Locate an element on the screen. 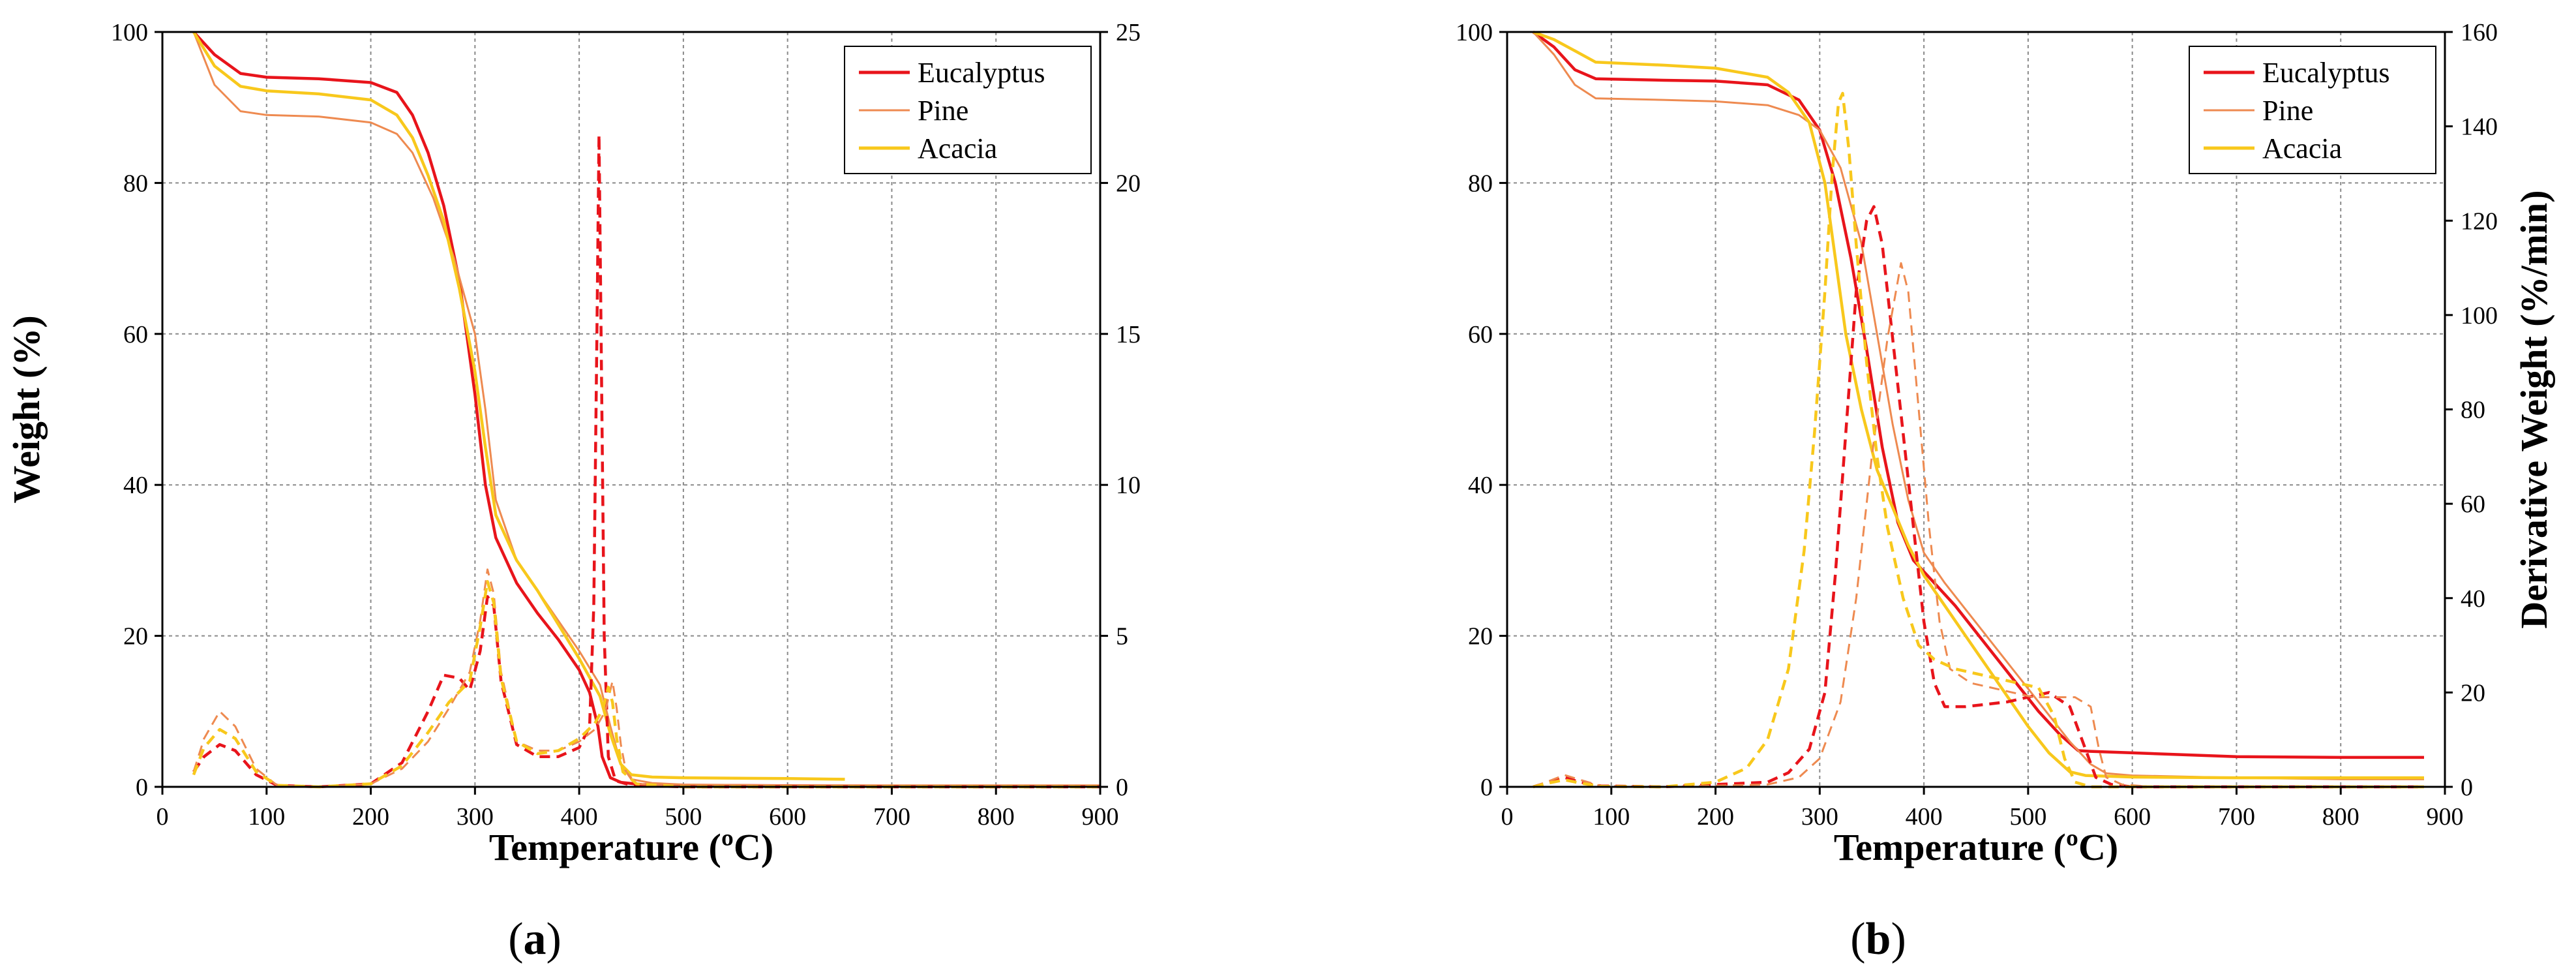 This screenshot has width=2576, height=978. panel-label-letter: b is located at coordinates (1878, 939).